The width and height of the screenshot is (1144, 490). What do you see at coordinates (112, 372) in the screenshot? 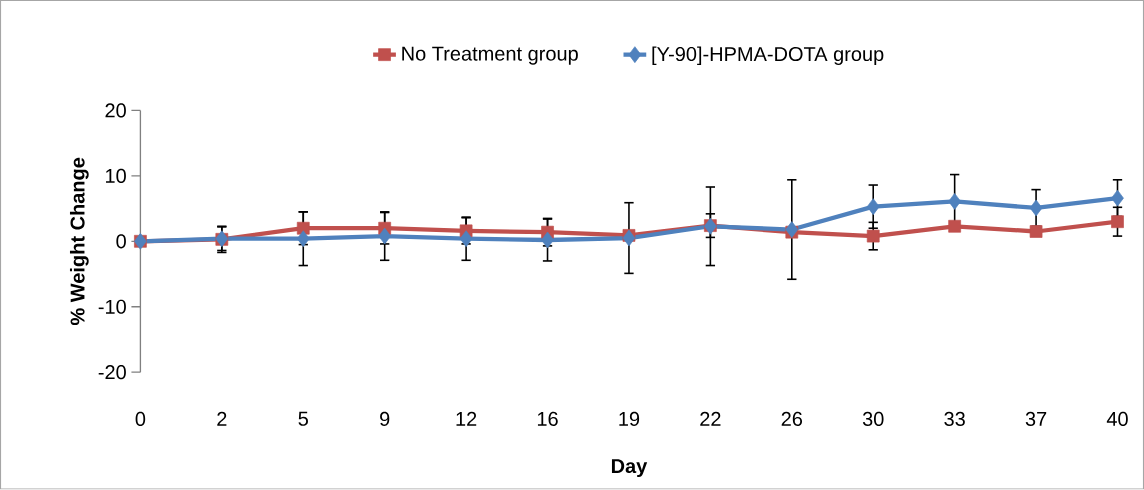
I see `y-tick-label: -20` at bounding box center [112, 372].